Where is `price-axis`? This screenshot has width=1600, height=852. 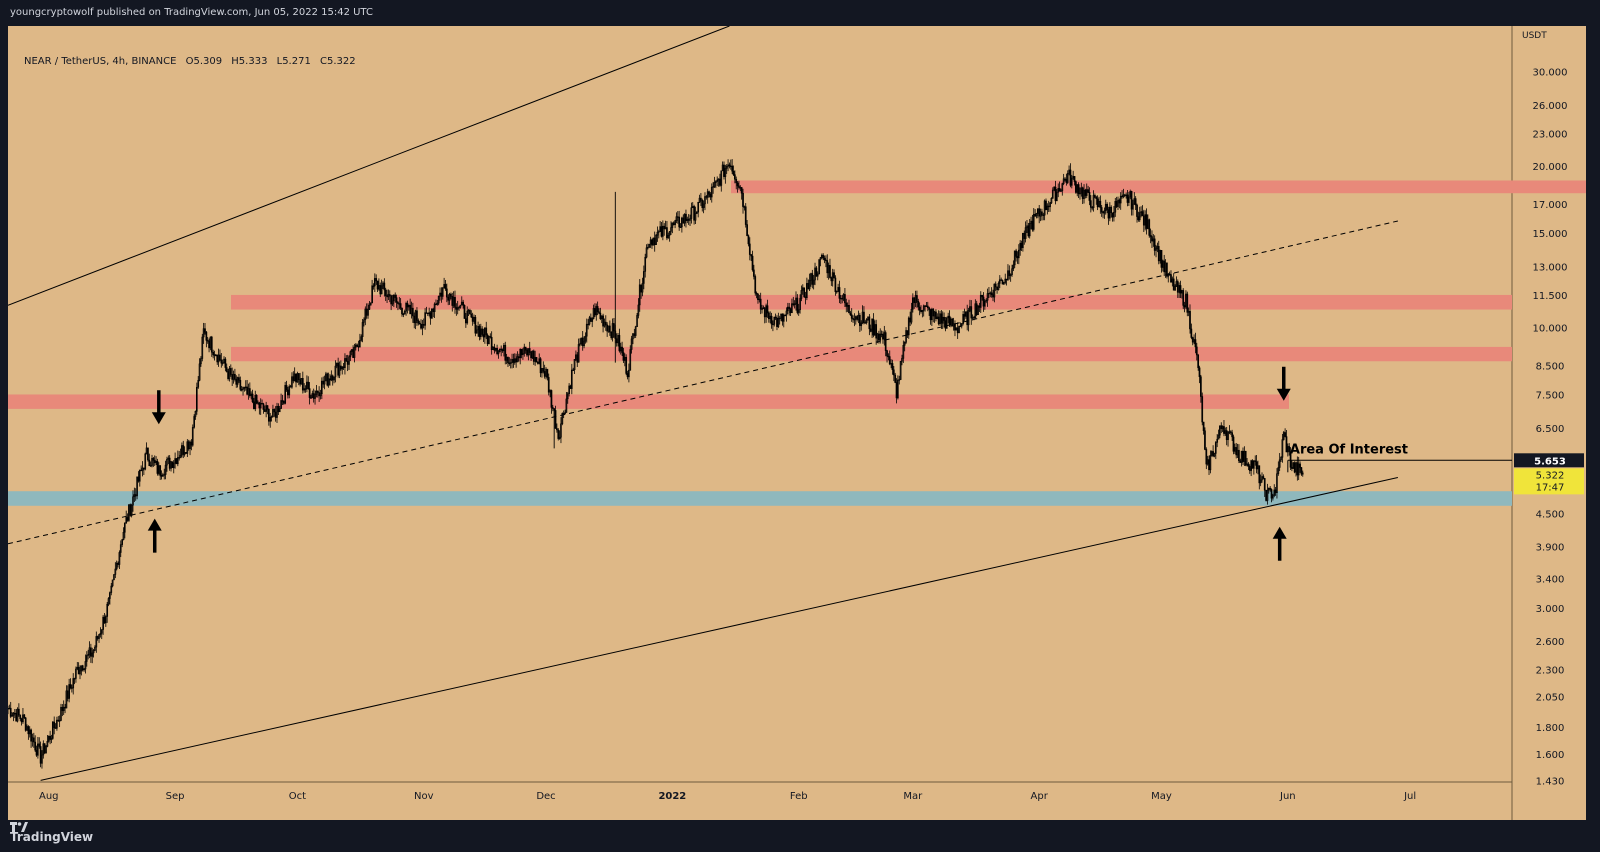 price-axis is located at coordinates (1549, 423).